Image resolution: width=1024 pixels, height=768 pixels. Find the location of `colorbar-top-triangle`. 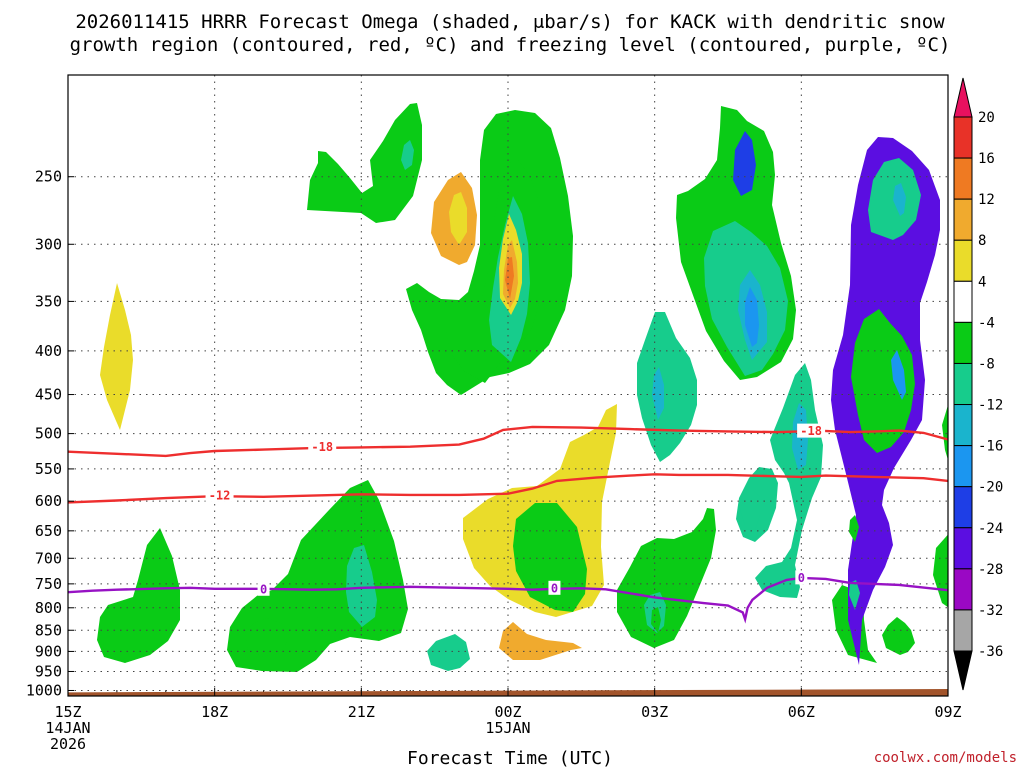

colorbar-top-triangle is located at coordinates (963, 97).